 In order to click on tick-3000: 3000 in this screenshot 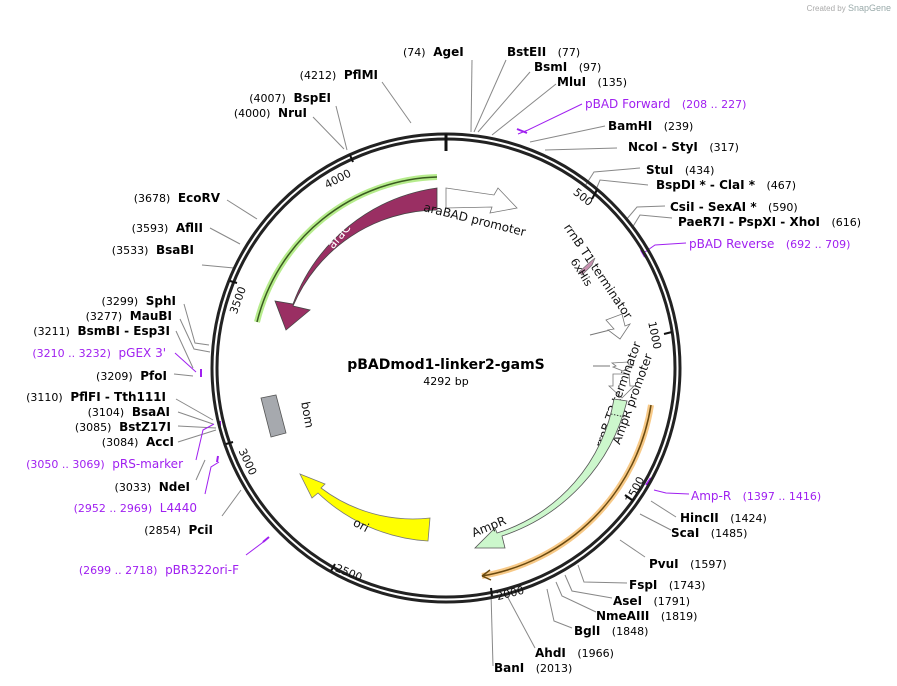, I will do `click(248, 461)`.